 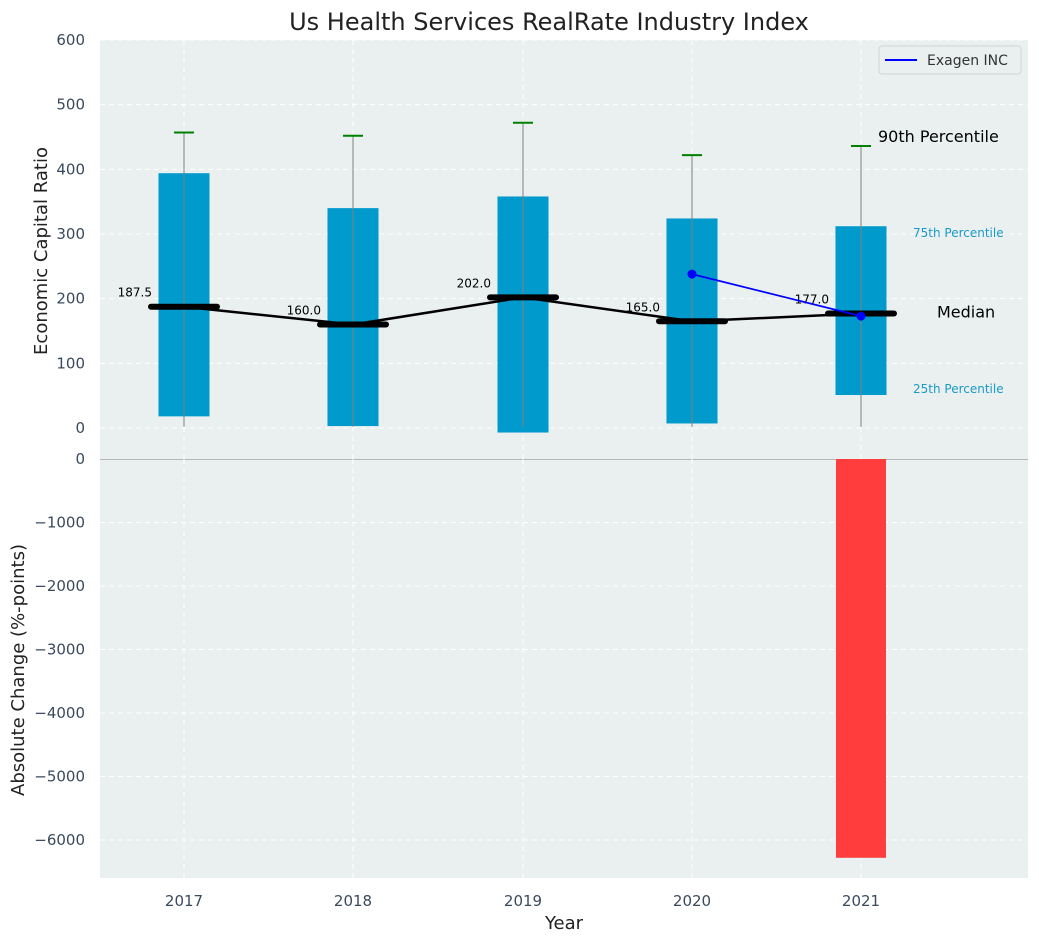 What do you see at coordinates (966, 312) in the screenshot?
I see `annotation-median: Median` at bounding box center [966, 312].